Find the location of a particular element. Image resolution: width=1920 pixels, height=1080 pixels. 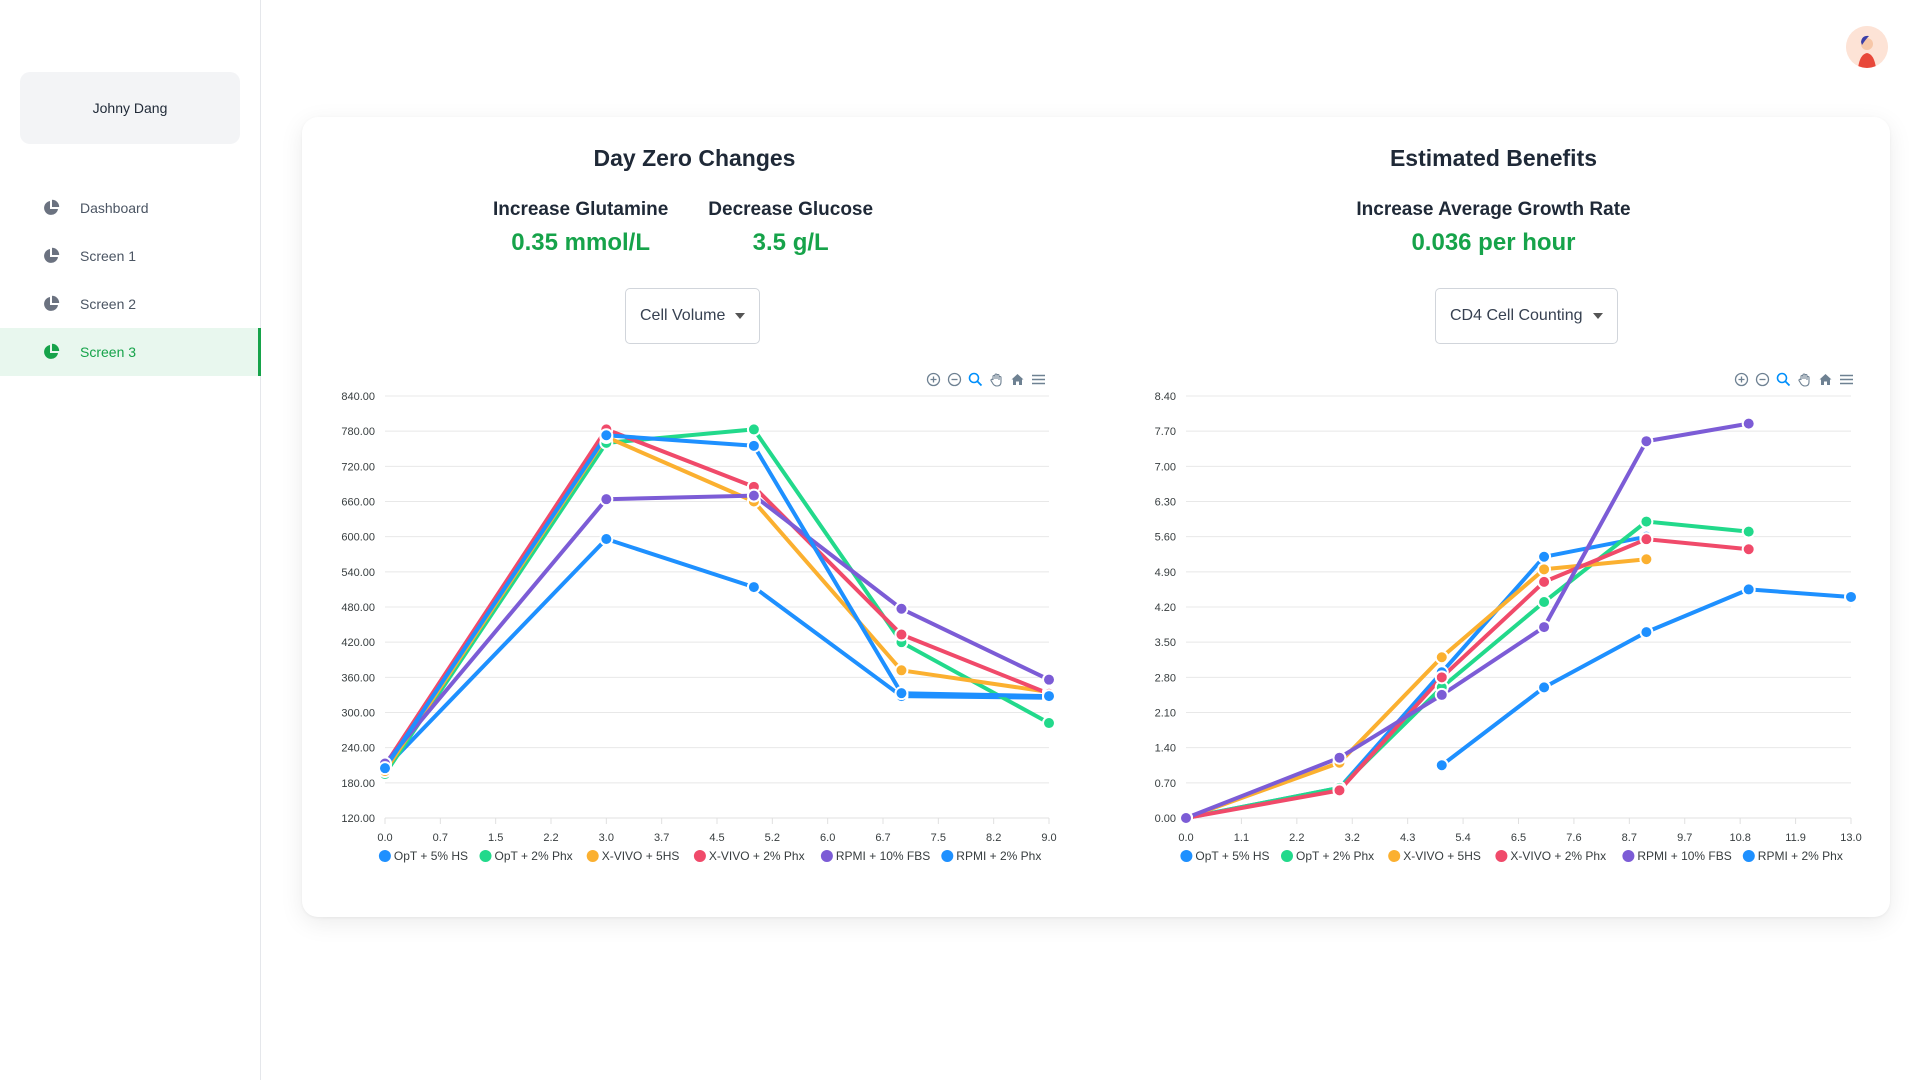

avatar is located at coordinates (1867, 47).